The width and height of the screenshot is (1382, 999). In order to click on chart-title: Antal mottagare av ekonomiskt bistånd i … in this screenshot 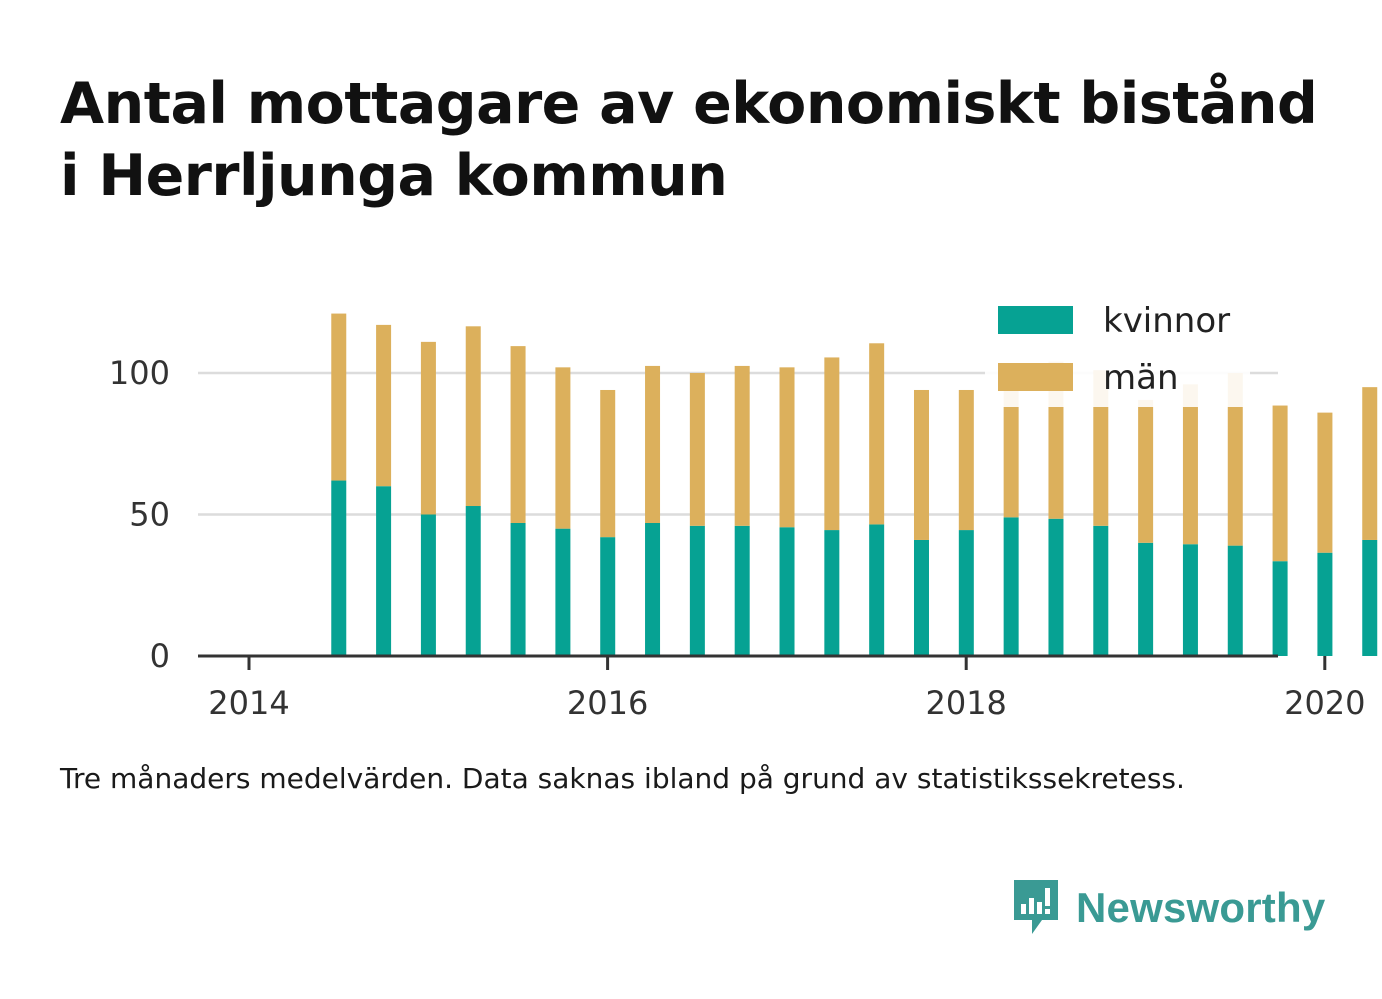, I will do `click(689, 140)`.